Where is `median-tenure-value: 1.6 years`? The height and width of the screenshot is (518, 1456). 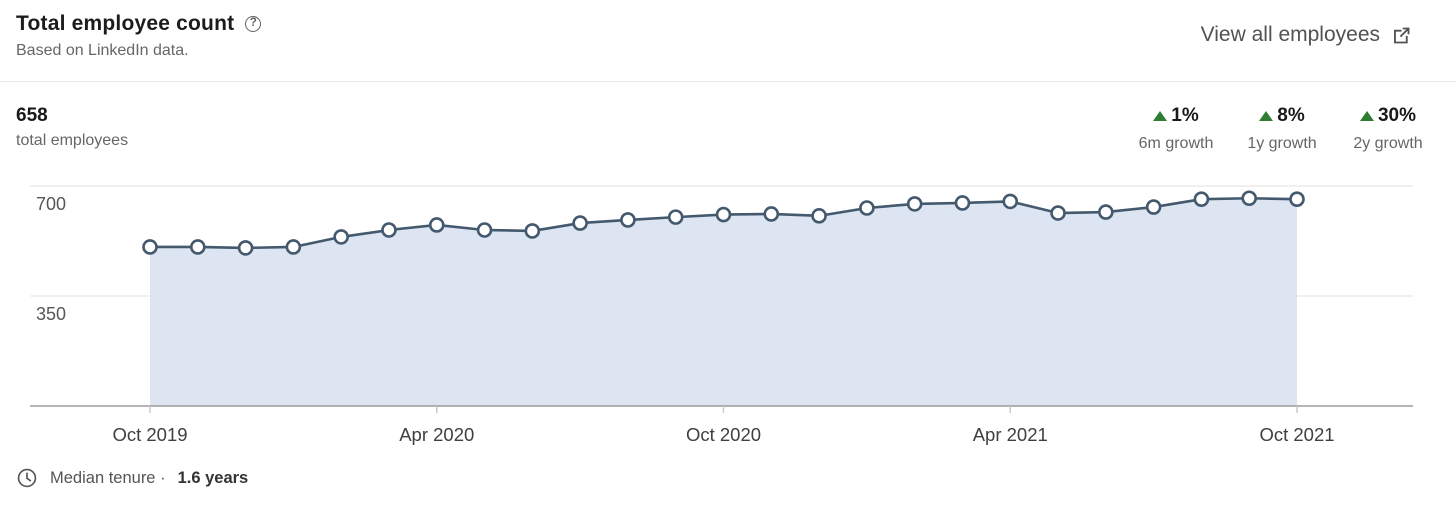 median-tenure-value: 1.6 years is located at coordinates (213, 477).